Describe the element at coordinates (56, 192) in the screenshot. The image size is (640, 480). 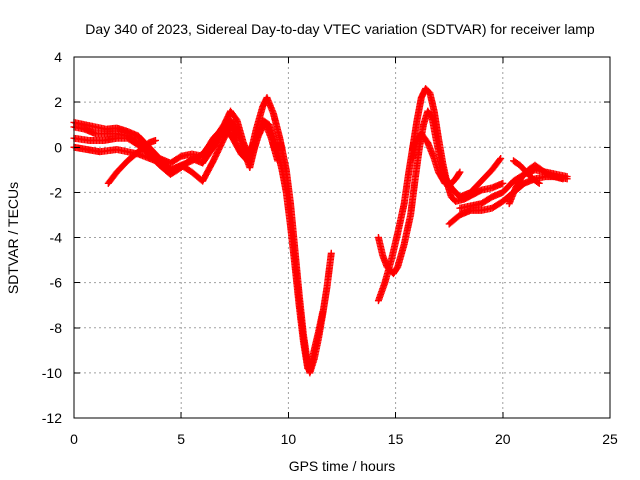
I see `y-tick-label: -2` at that location.